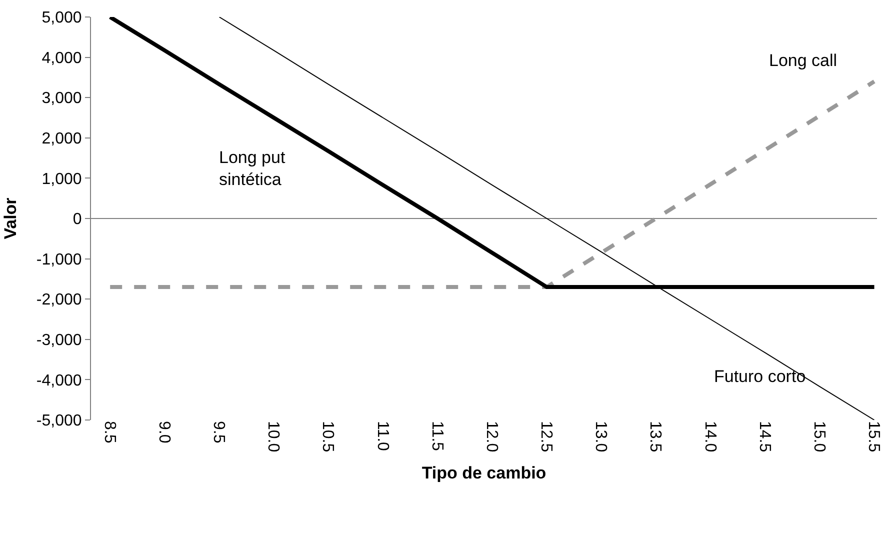 This screenshot has height=535, width=892. What do you see at coordinates (491, 436) in the screenshot?
I see `x-tick-label: 12.0` at bounding box center [491, 436].